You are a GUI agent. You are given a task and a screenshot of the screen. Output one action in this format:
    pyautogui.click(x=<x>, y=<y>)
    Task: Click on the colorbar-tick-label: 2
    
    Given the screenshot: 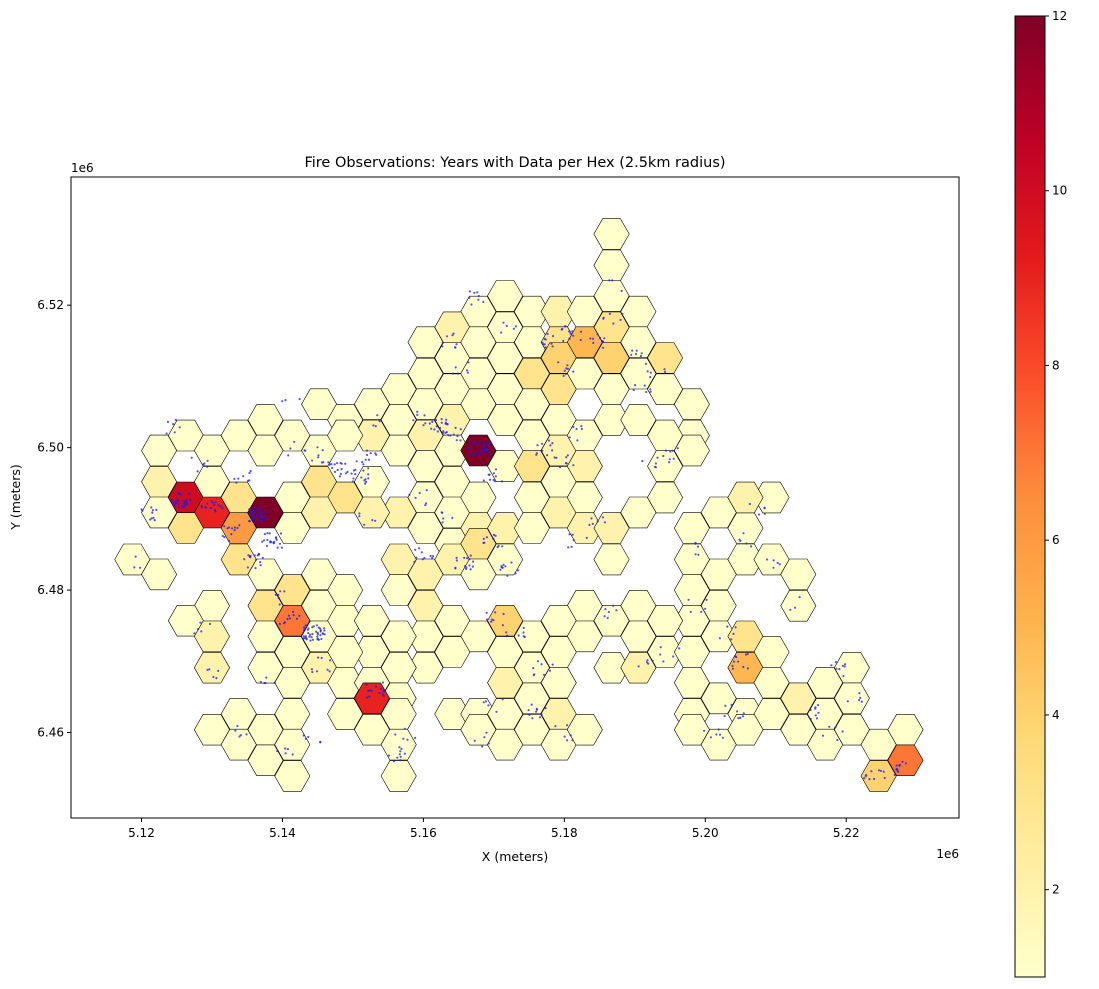 What is the action you would take?
    pyautogui.click(x=1056, y=890)
    